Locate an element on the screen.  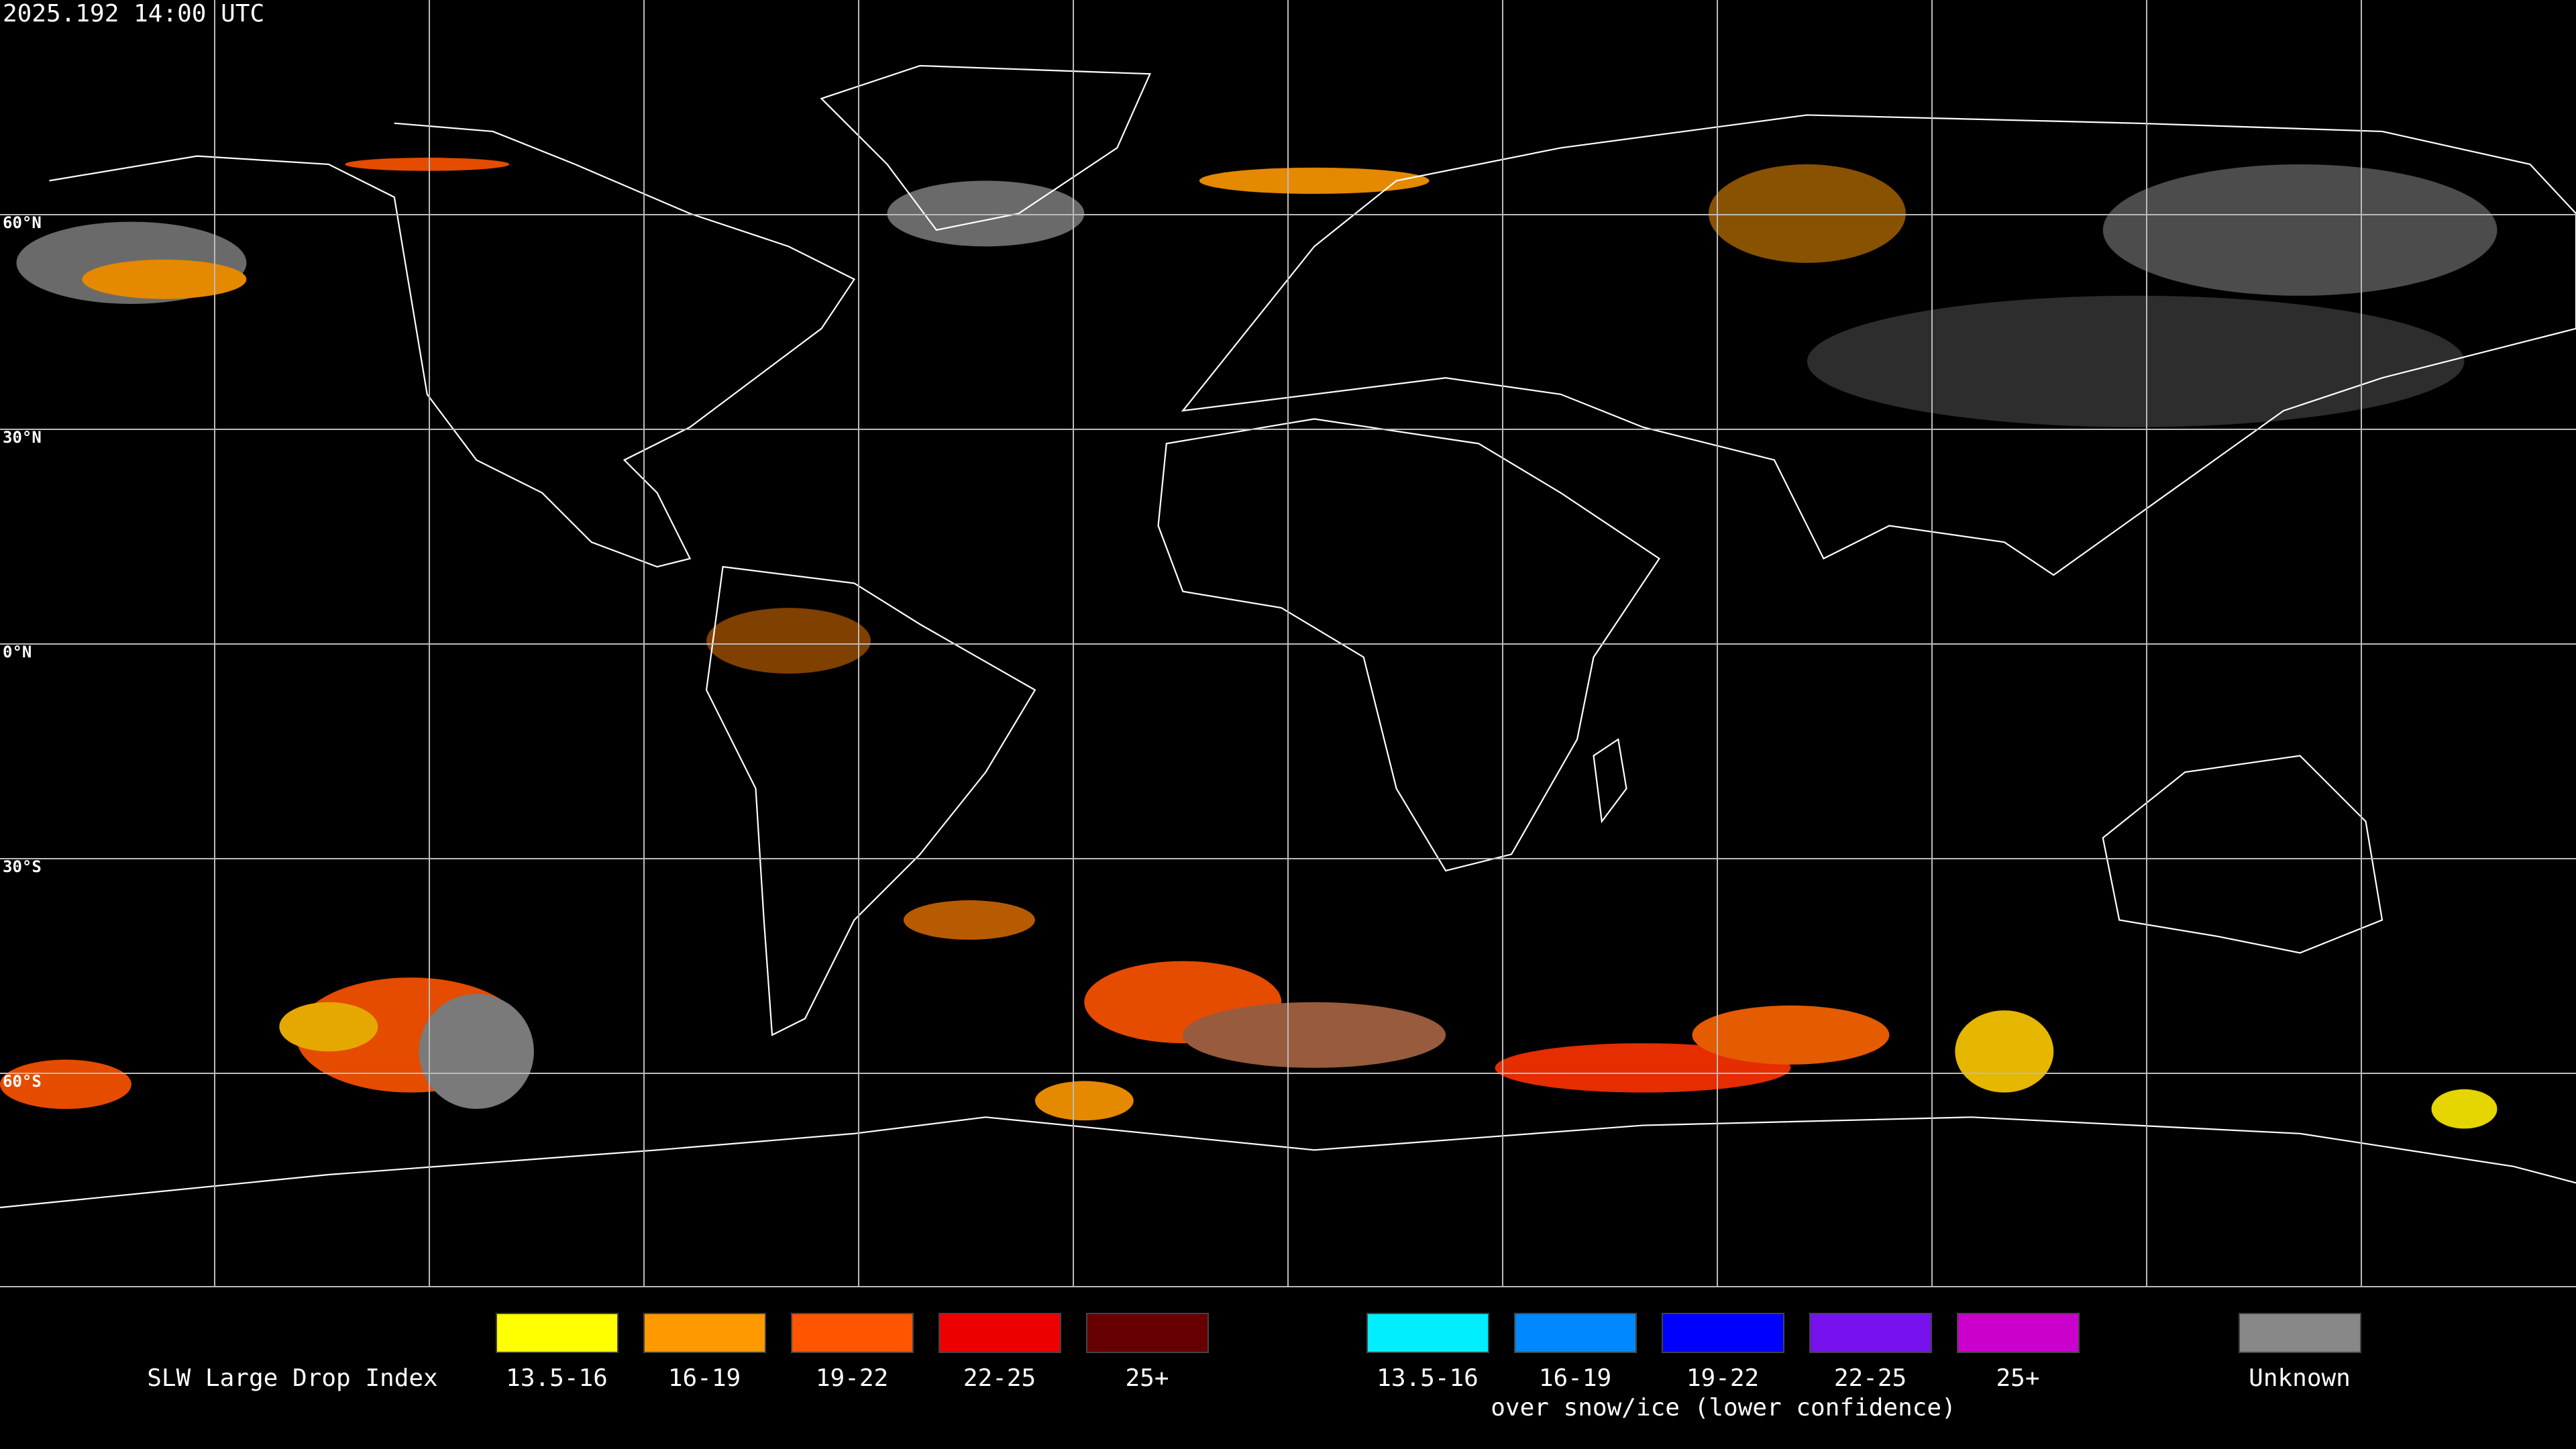
latitude-label: 0°N is located at coordinates (17, 652).